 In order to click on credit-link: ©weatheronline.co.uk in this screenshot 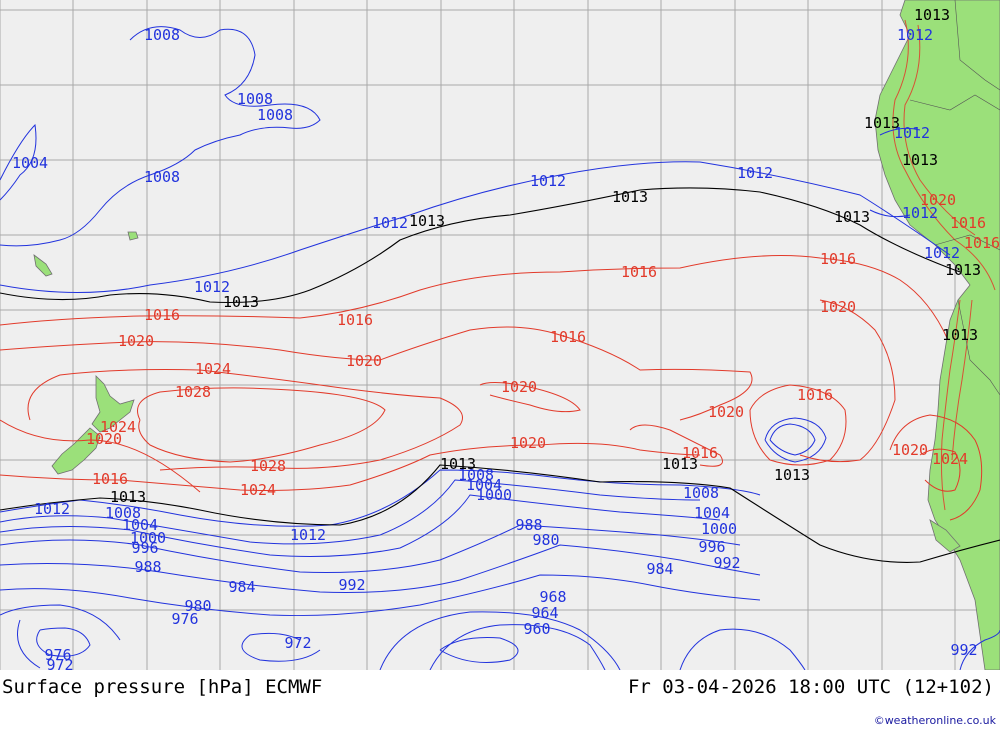, I will do `click(934, 720)`.